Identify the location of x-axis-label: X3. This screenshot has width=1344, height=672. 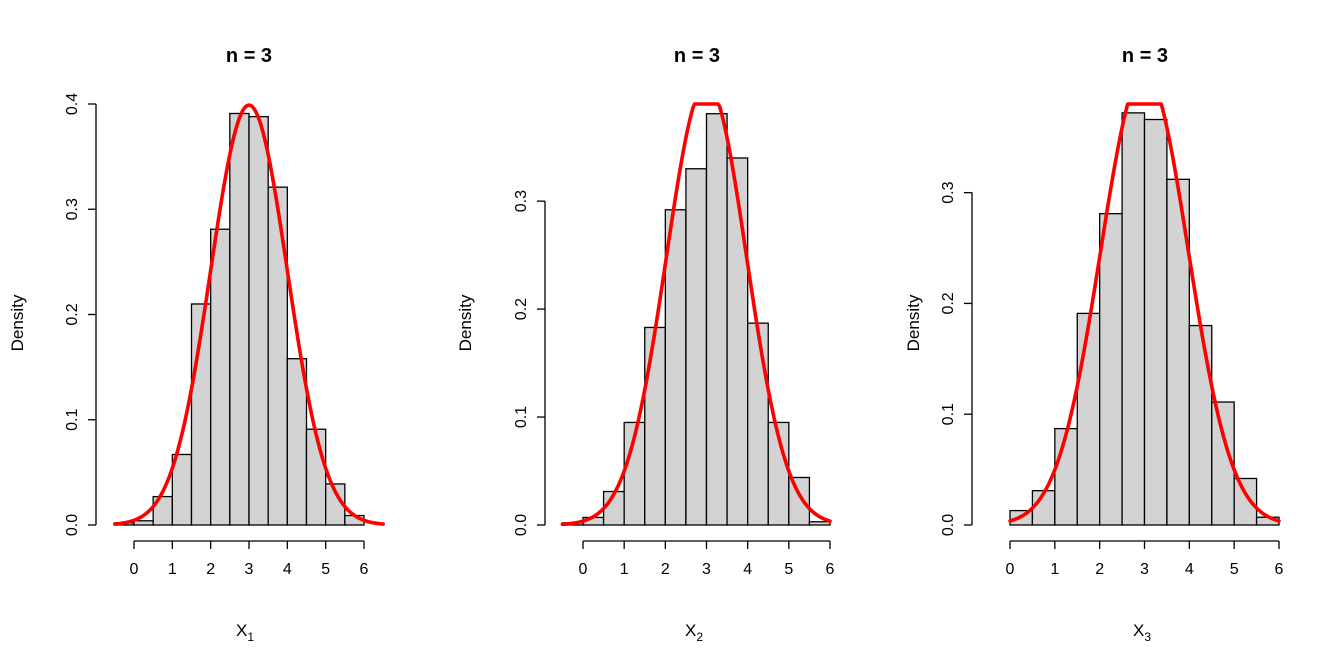
(1142, 632).